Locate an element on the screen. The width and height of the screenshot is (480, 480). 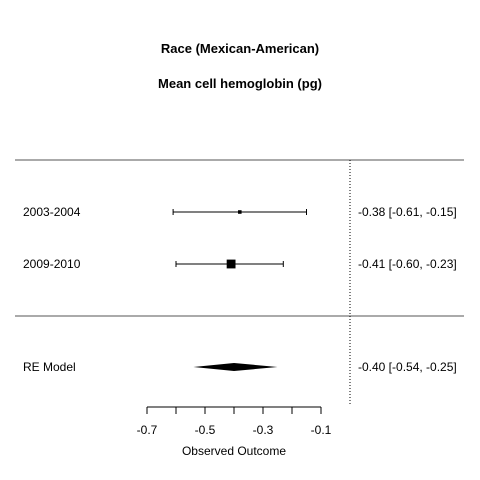
x-tick-label: -0.7 is located at coordinates (147, 430).